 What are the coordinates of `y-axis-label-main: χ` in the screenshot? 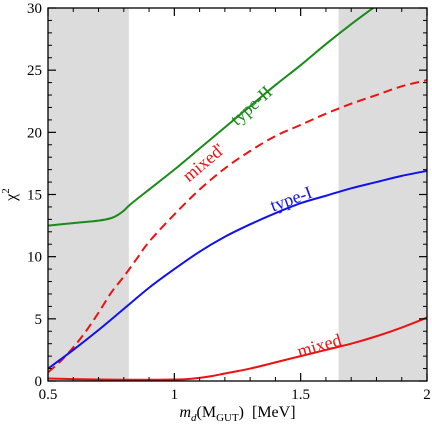 It's located at (11, 197).